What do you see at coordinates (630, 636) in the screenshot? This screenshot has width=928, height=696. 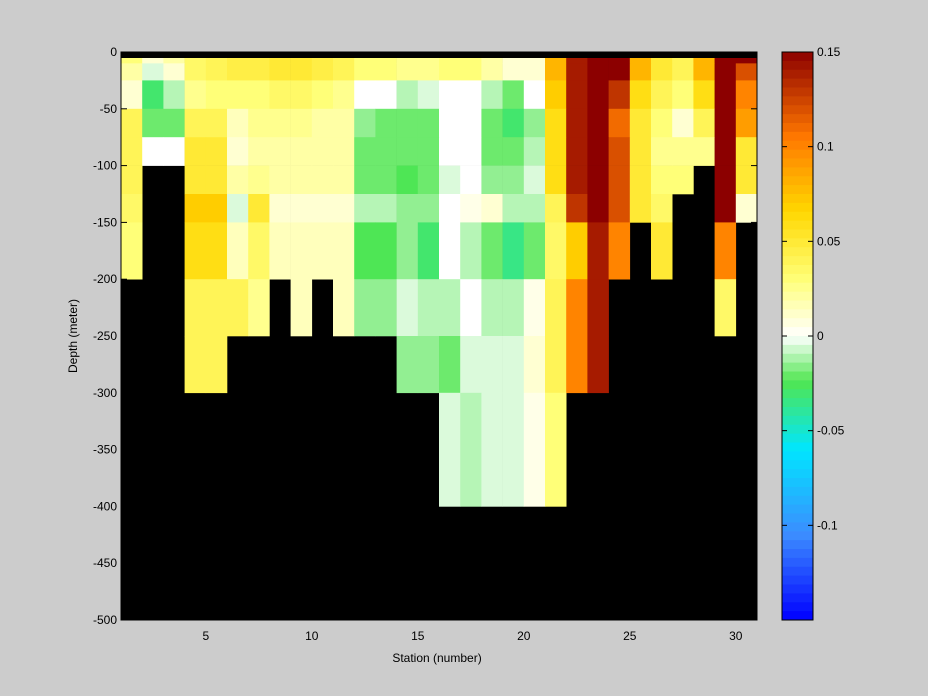 I see `x-tick-label: 25` at bounding box center [630, 636].